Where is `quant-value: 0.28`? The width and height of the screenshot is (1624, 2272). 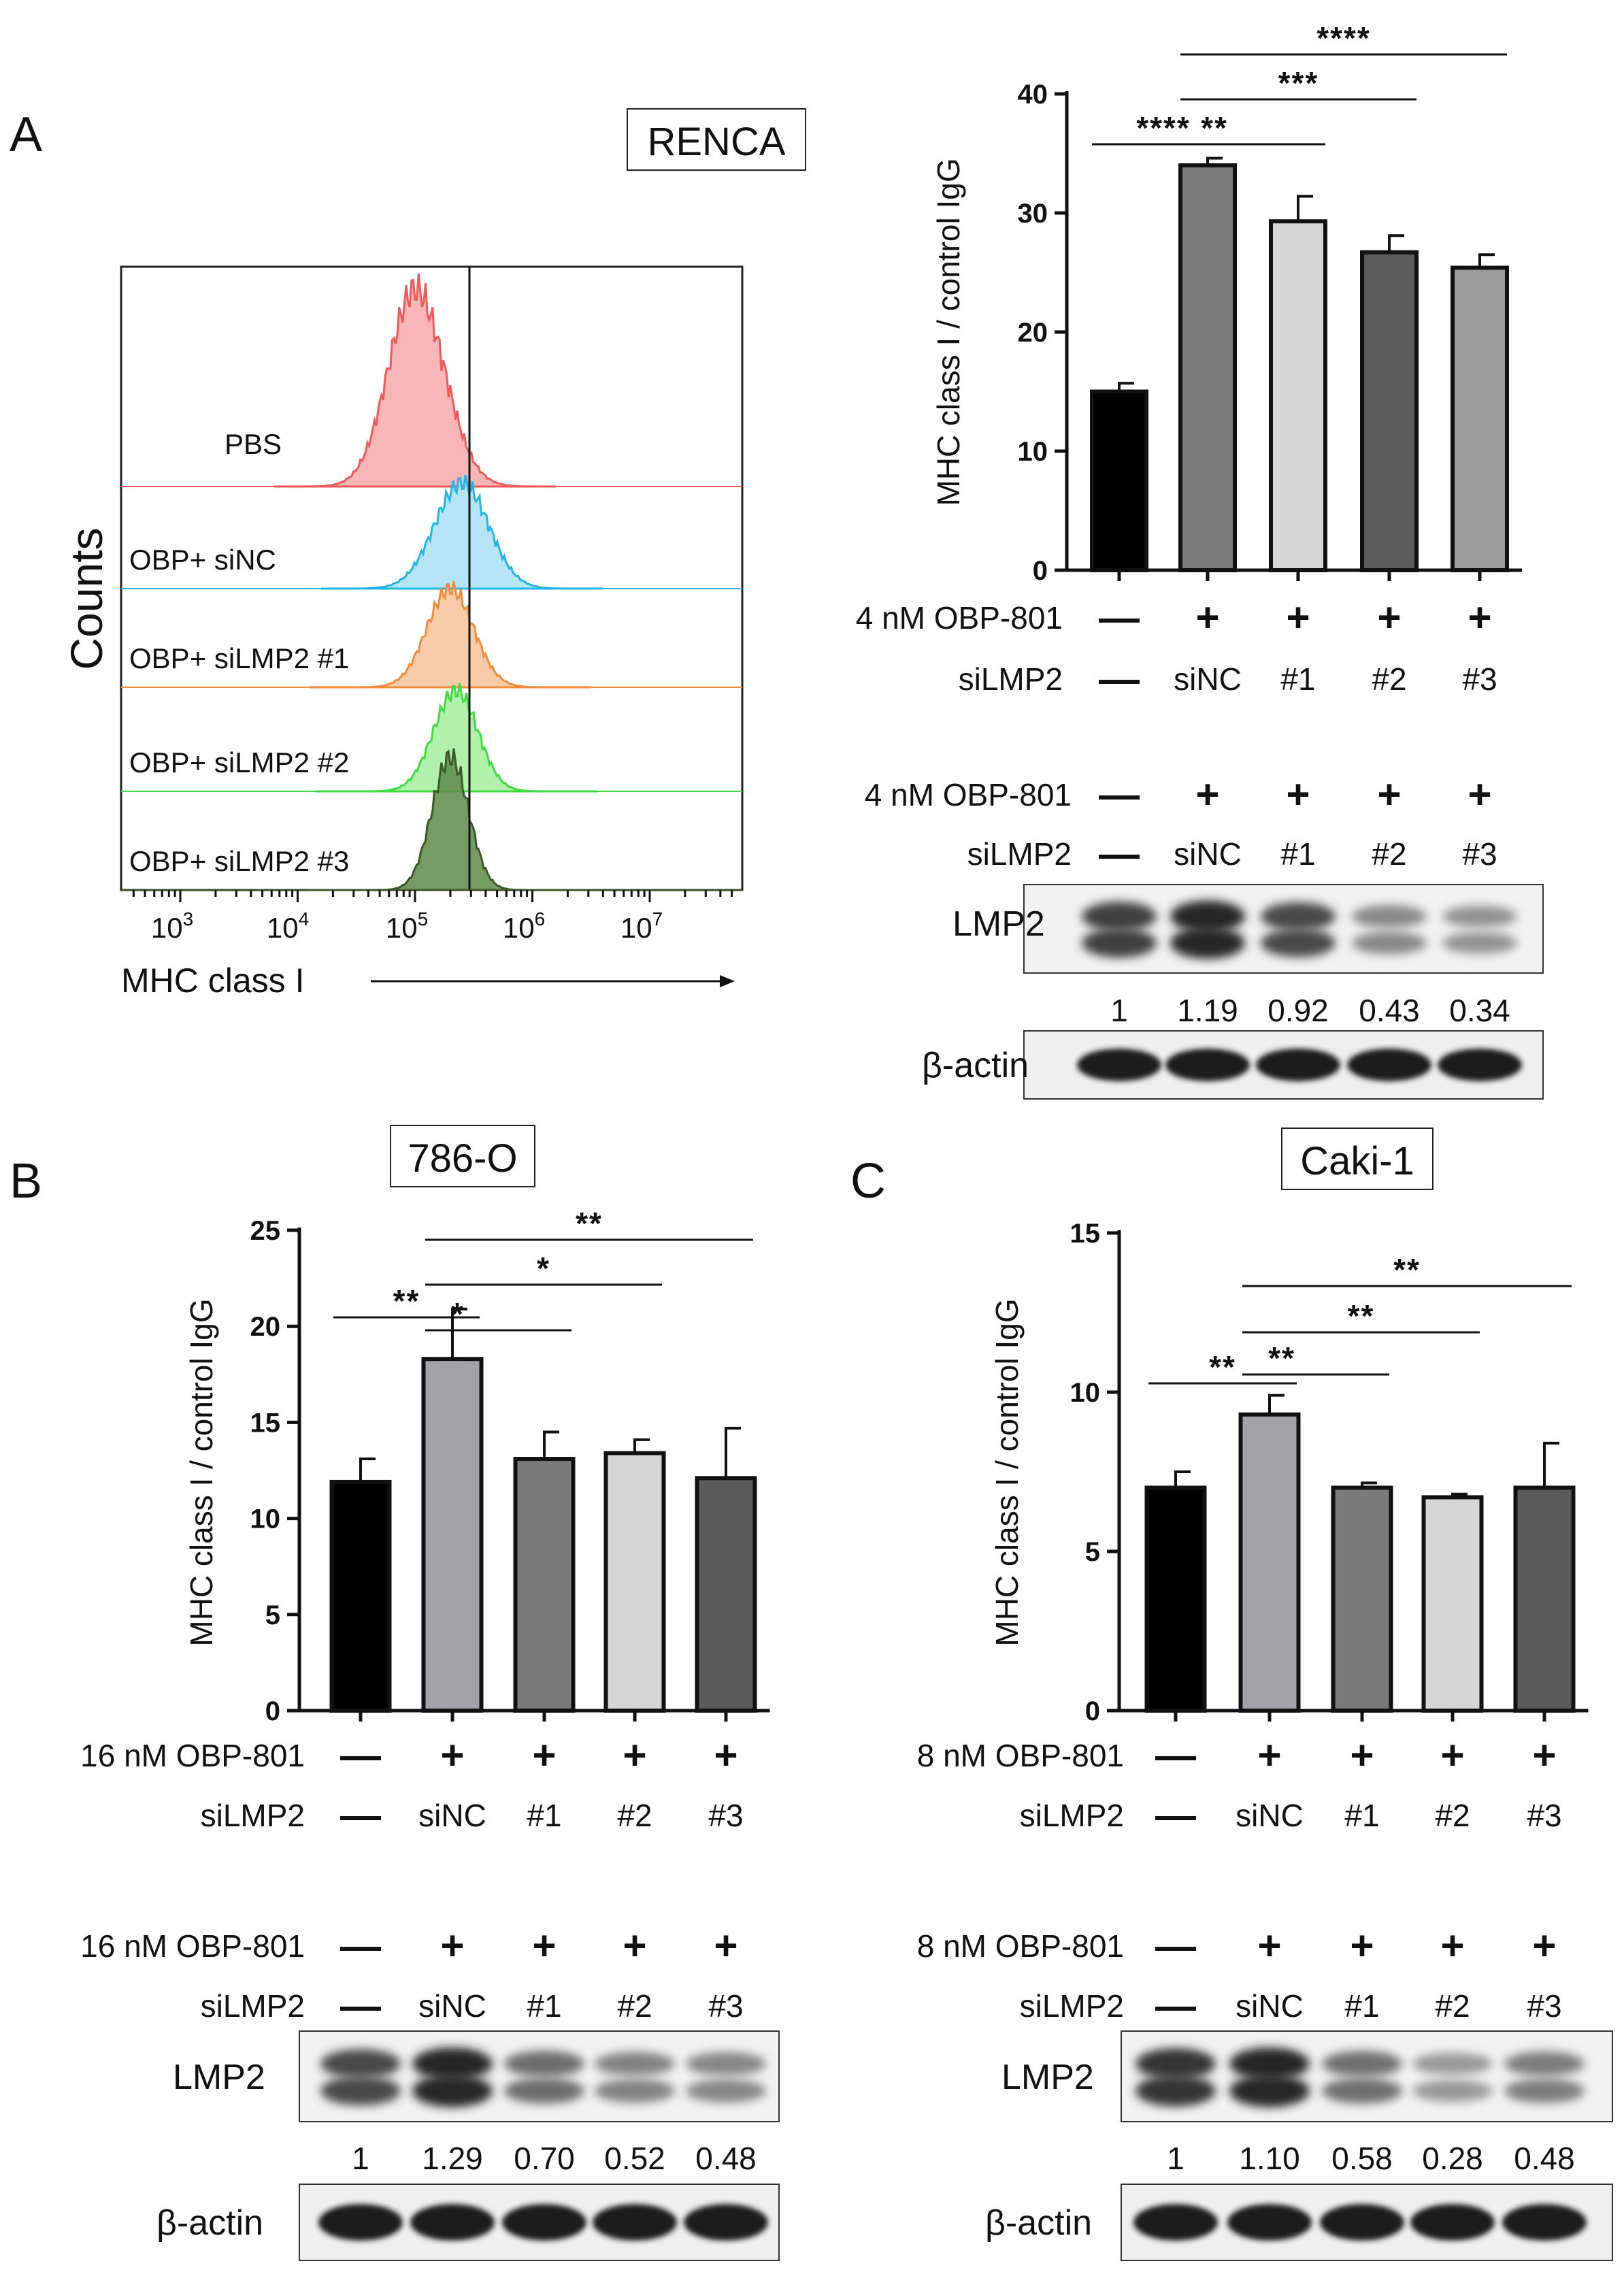 quant-value: 0.28 is located at coordinates (1452, 2158).